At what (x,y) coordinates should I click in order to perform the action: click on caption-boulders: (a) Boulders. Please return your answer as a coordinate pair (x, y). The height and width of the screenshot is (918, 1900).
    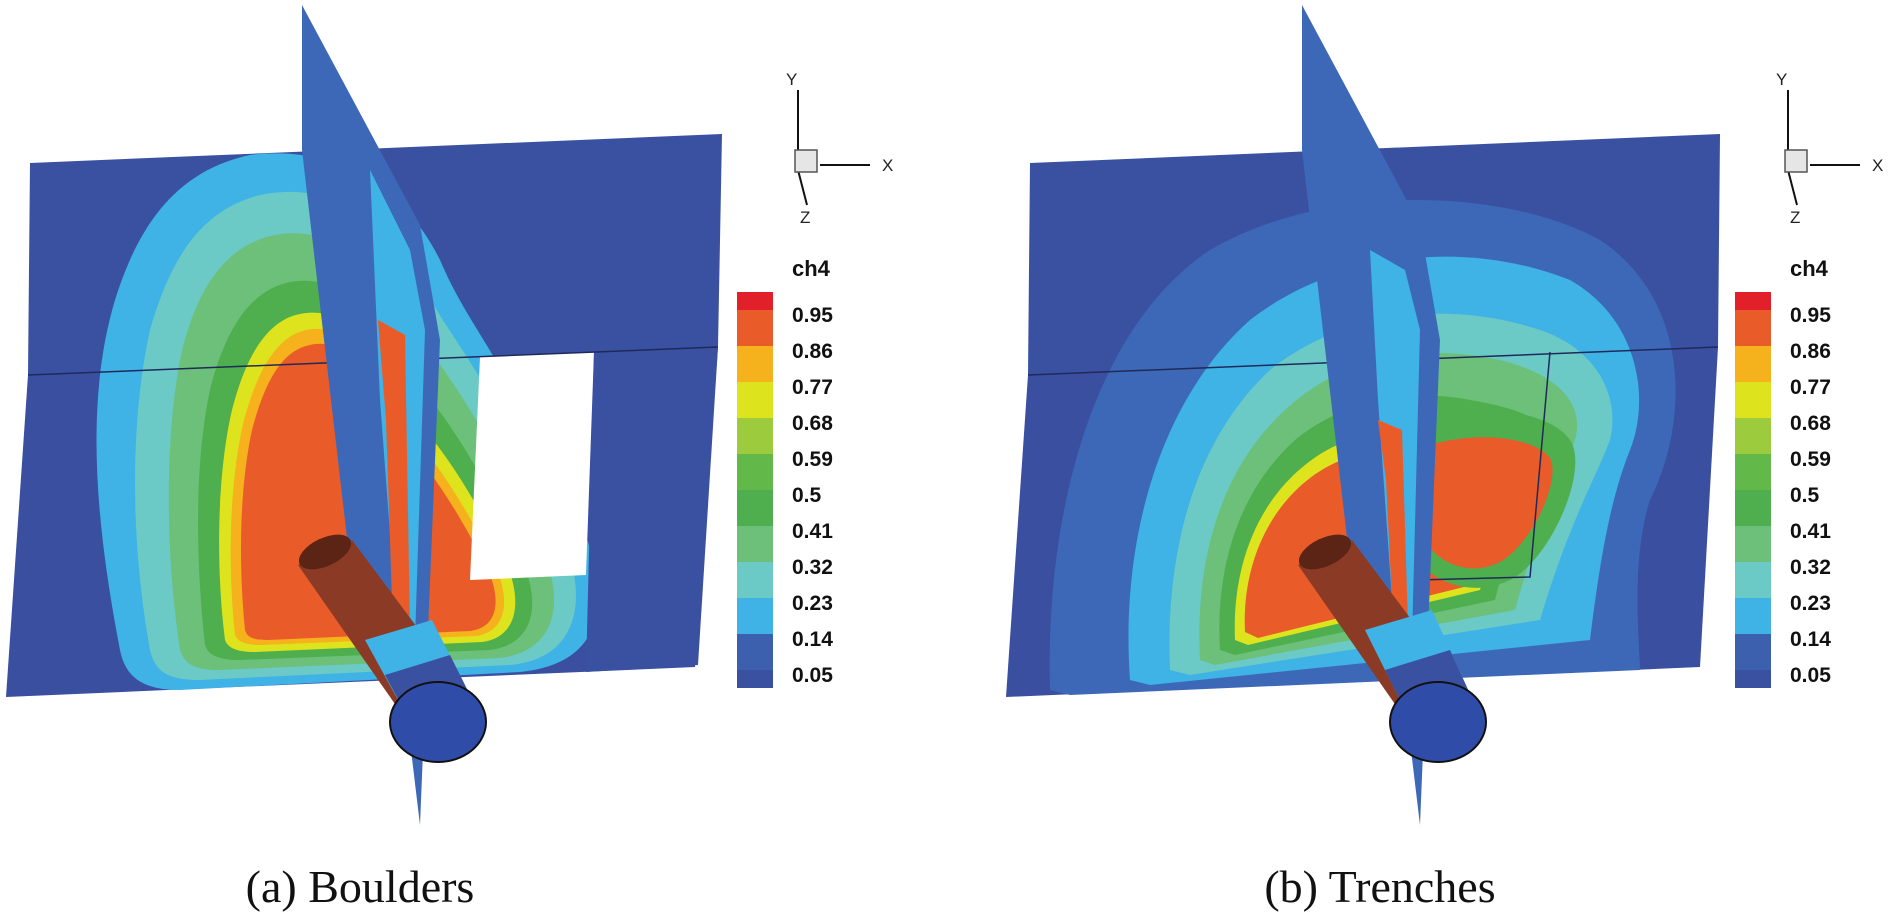
    Looking at the image, I should click on (360, 886).